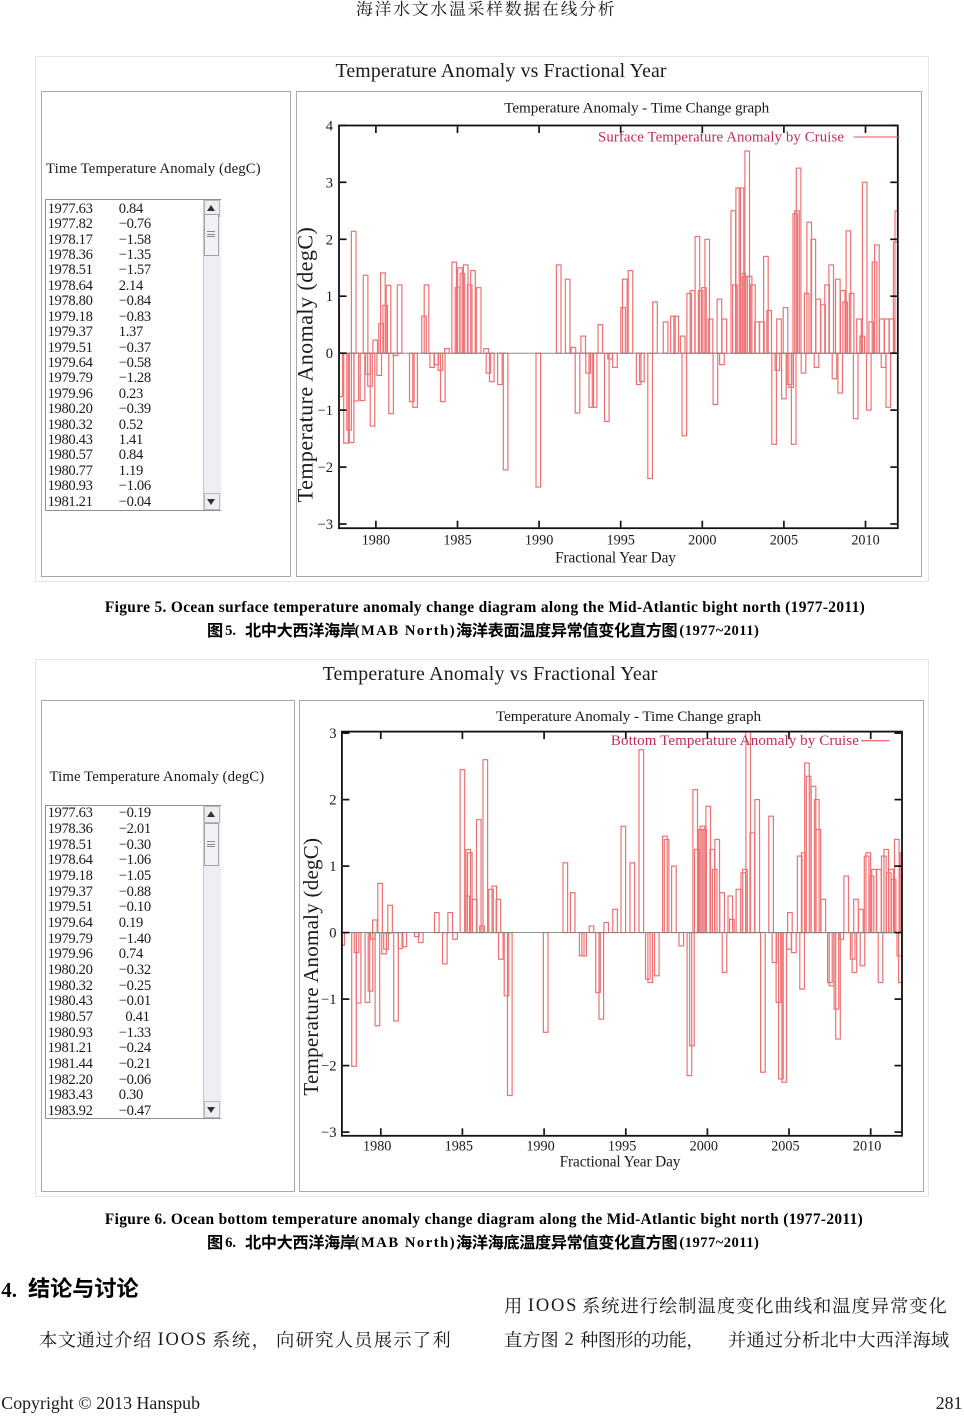 This screenshot has width=964, height=1416. Describe the element at coordinates (330, 126) in the screenshot. I see `svg-text: 4` at that location.